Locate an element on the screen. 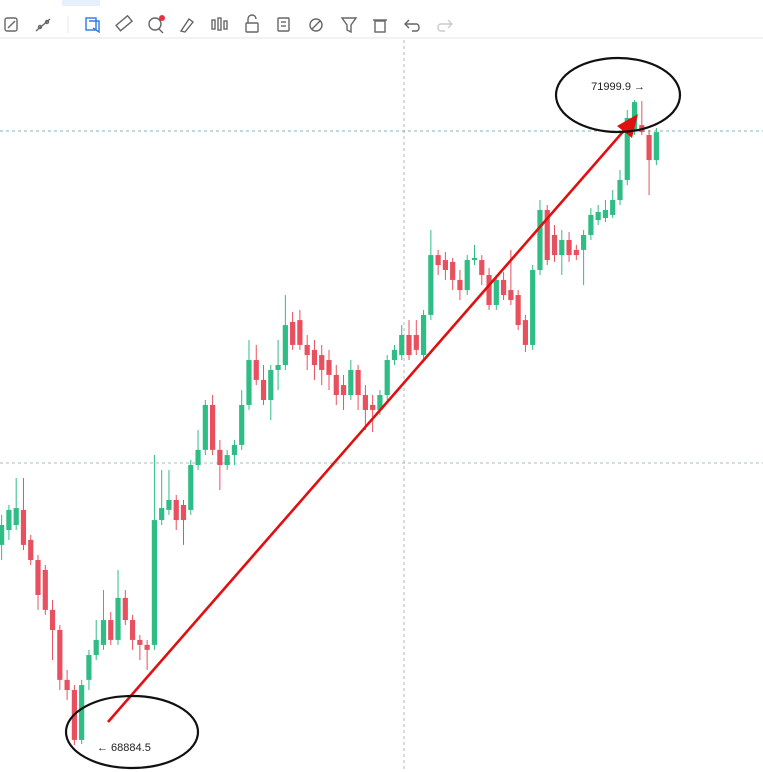 This screenshot has width=763, height=772. toolbar is located at coordinates (381, 19).